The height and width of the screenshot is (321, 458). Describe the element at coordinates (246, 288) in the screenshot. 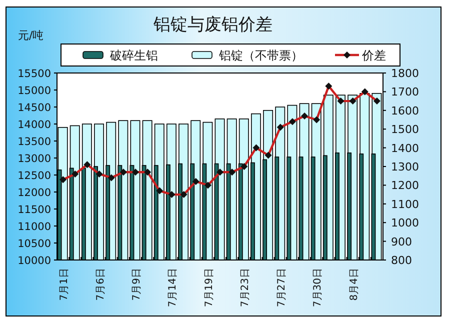

I see `x-tick-label: 7月23日` at that location.